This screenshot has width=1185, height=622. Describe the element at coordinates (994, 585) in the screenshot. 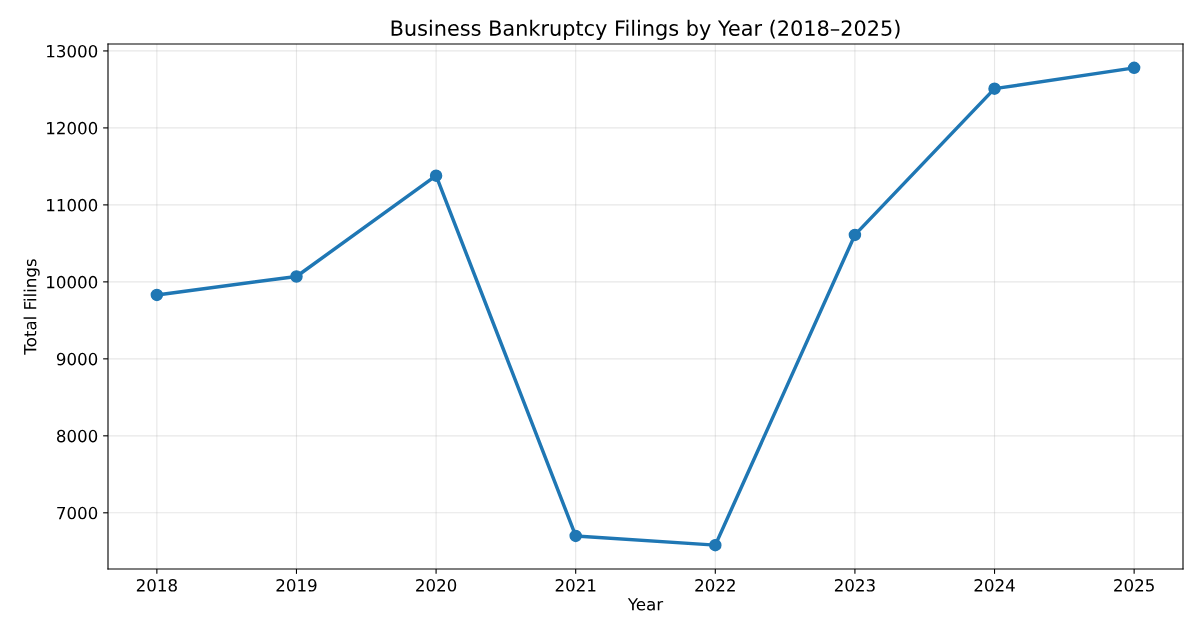

I see `x-tick-label: 2024` at that location.